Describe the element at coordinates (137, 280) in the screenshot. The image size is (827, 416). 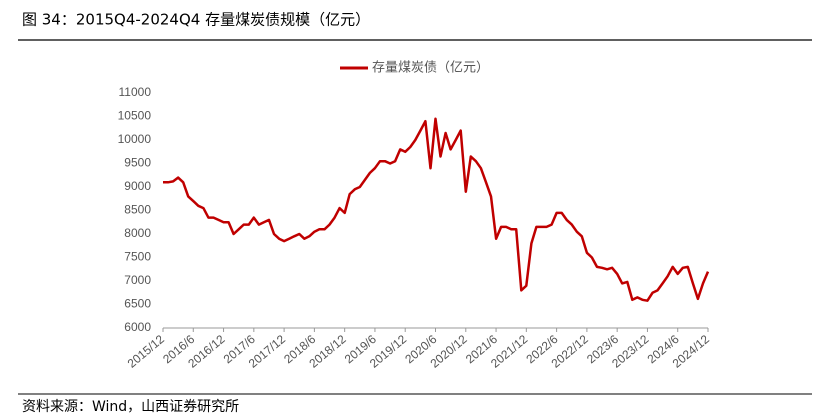
I see `y-tick-label: 7000` at that location.